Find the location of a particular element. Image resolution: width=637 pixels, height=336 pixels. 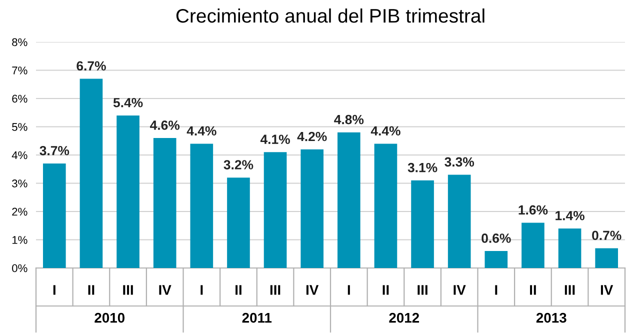

y-tick-label: 6% is located at coordinates (20, 98).